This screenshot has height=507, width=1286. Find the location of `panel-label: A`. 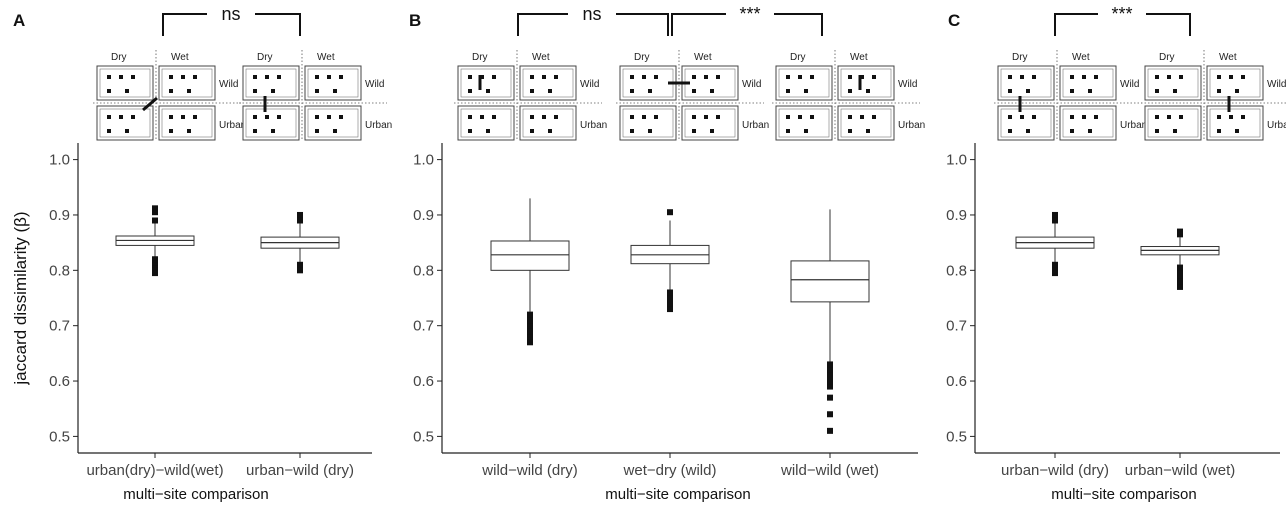

panel-label: A is located at coordinates (19, 20).